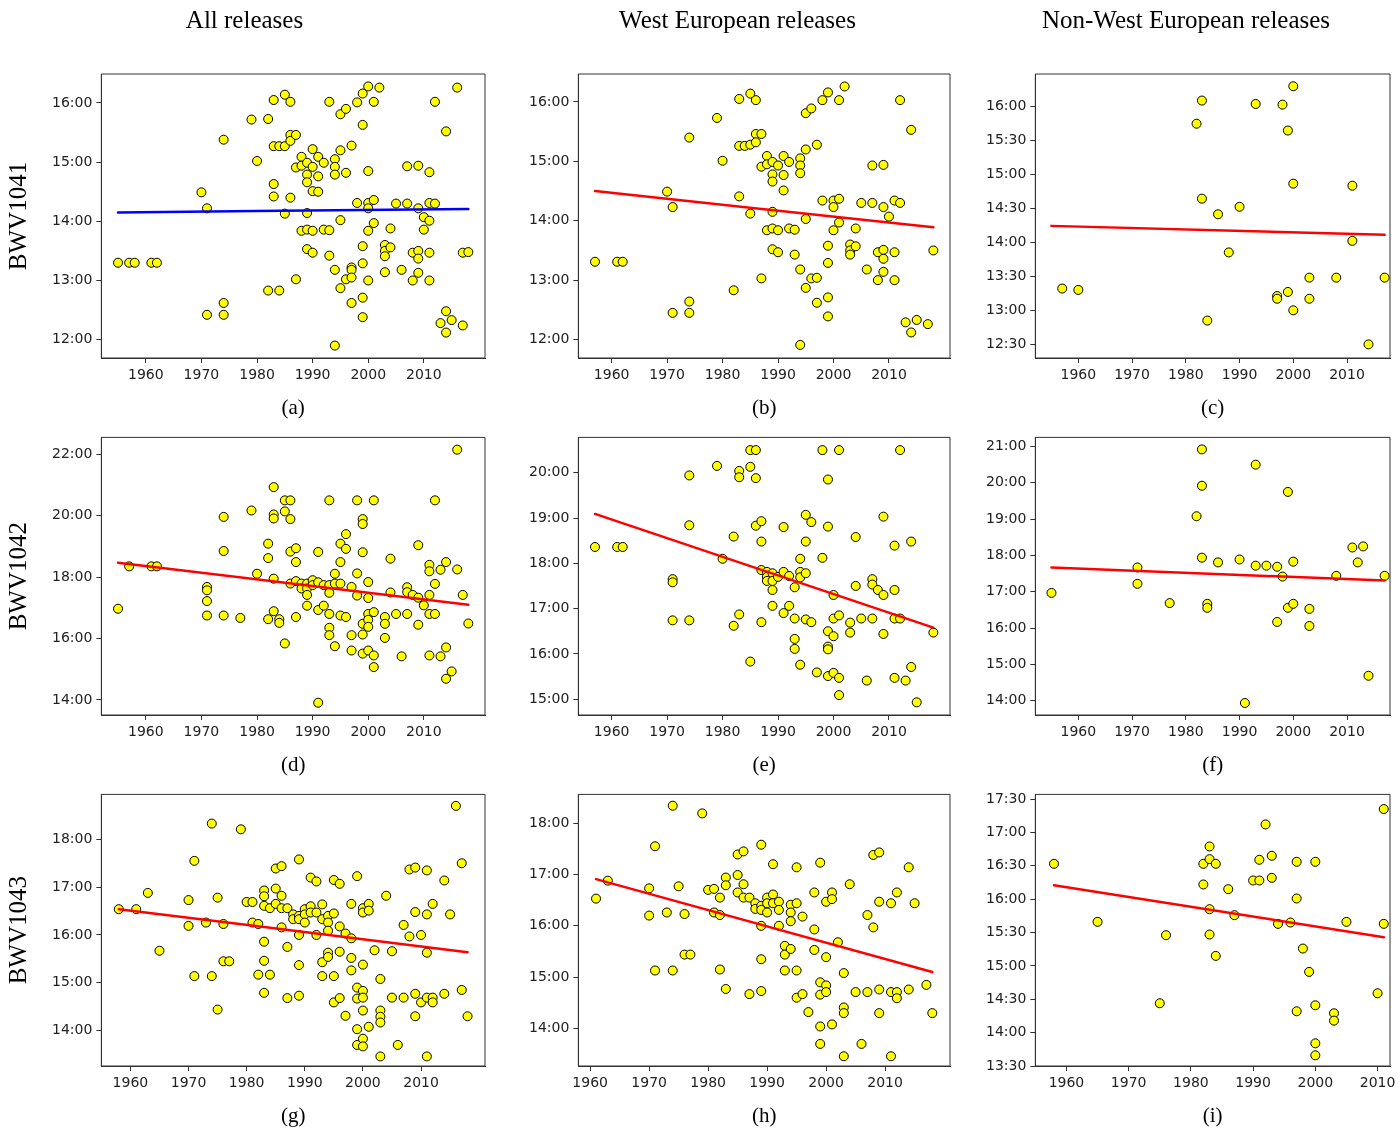  I want to click on x-axis-title: (a), so click(293, 406).